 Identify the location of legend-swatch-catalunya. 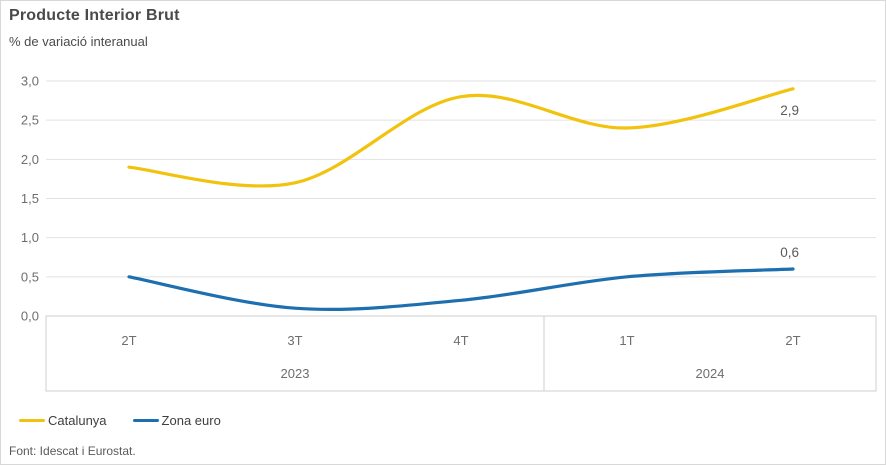
(32, 420).